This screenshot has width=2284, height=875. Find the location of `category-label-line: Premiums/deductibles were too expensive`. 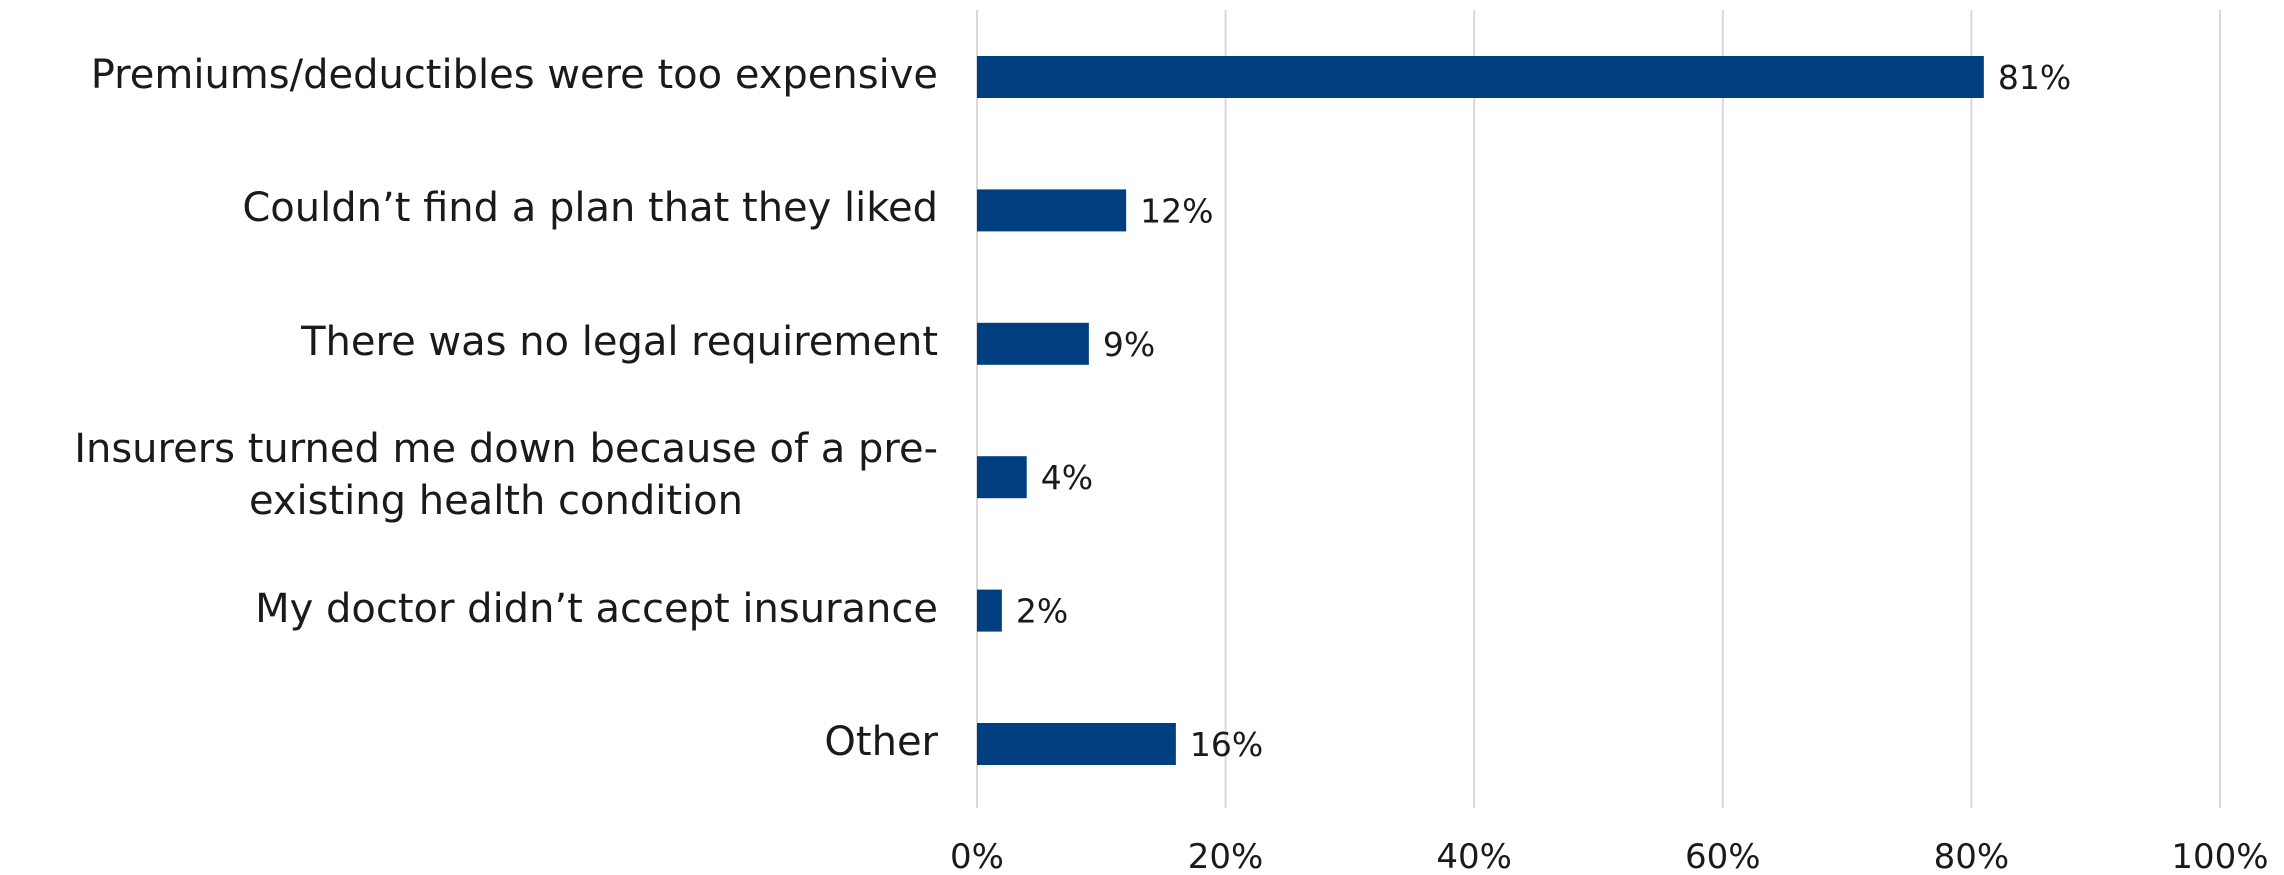

category-label-line: Premiums/deductibles were too expensive is located at coordinates (514, 75).